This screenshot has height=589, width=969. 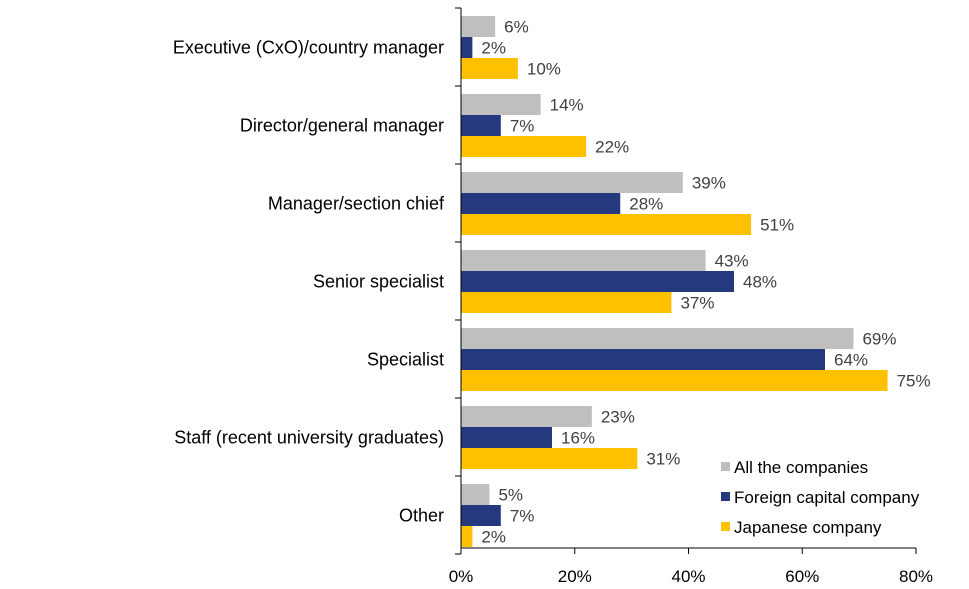 What do you see at coordinates (827, 497) in the screenshot?
I see `legend-label: Foreign capital company` at bounding box center [827, 497].